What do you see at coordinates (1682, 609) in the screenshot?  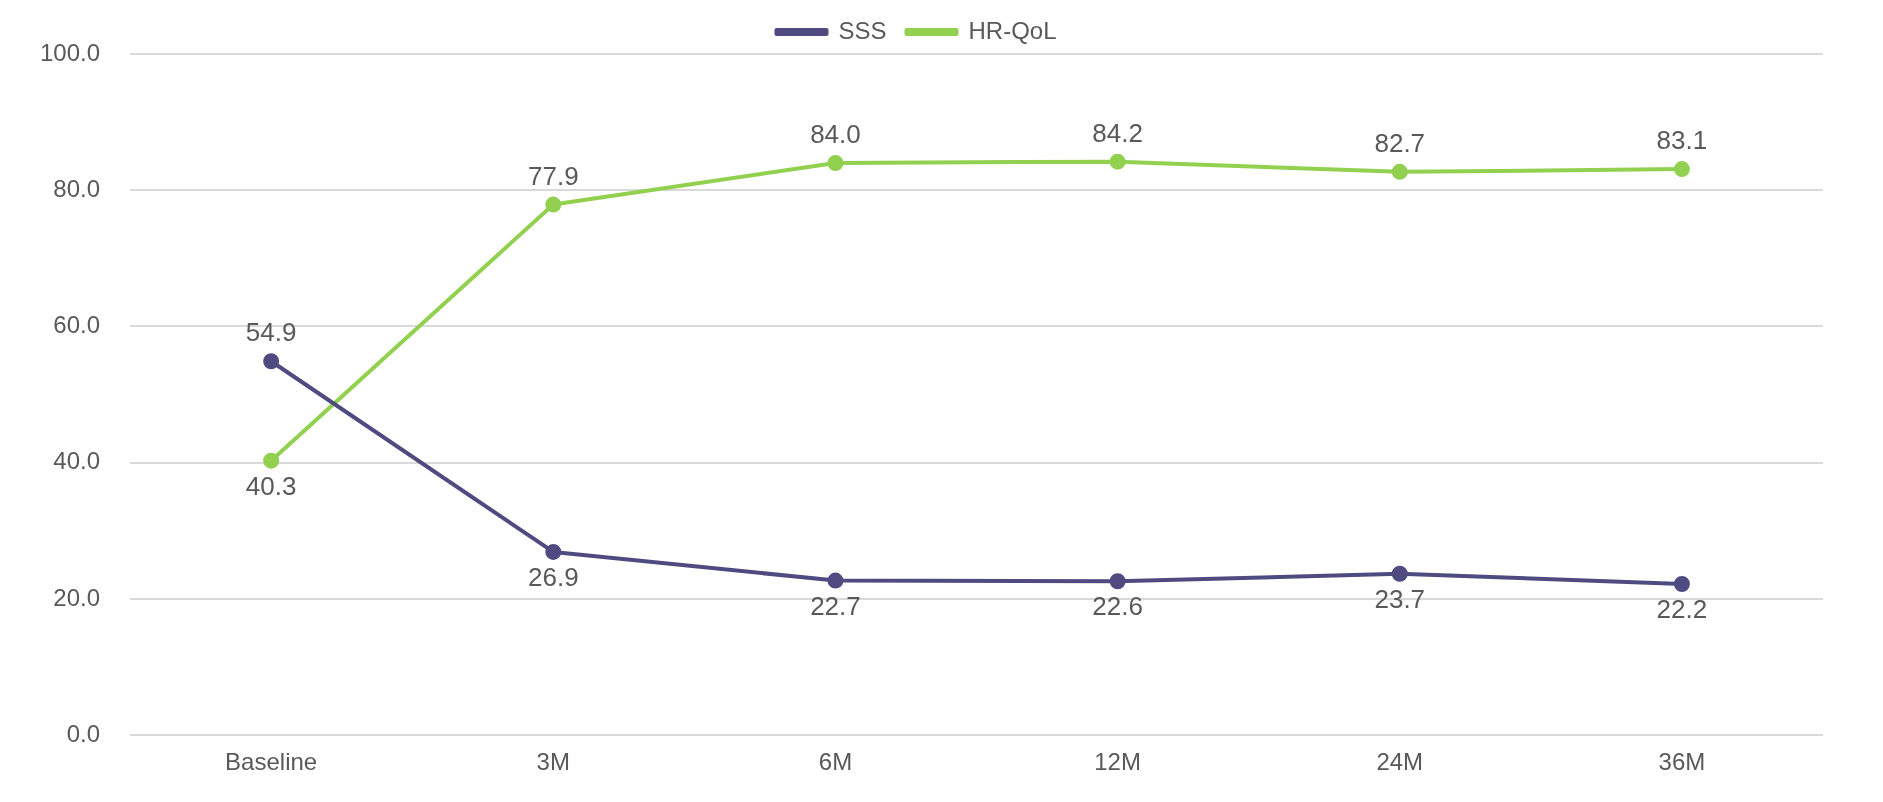 I see `data-label: 22.2` at bounding box center [1682, 609].